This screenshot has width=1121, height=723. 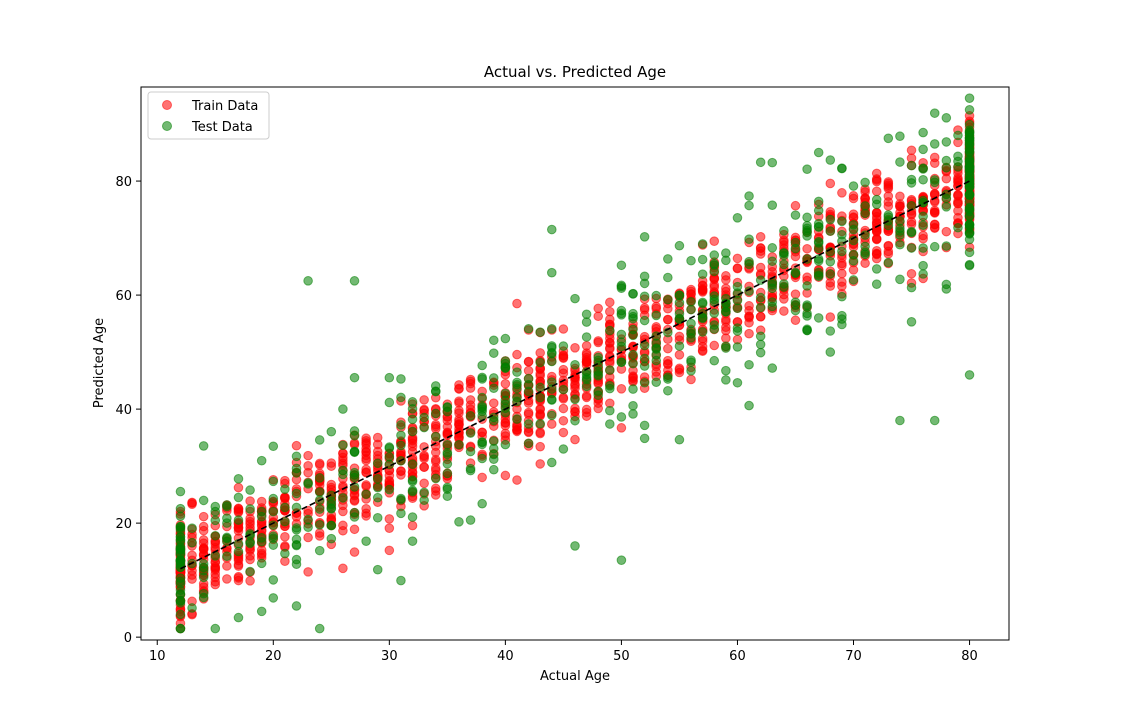 I want to click on x-tick-label: 70, so click(x=853, y=656).